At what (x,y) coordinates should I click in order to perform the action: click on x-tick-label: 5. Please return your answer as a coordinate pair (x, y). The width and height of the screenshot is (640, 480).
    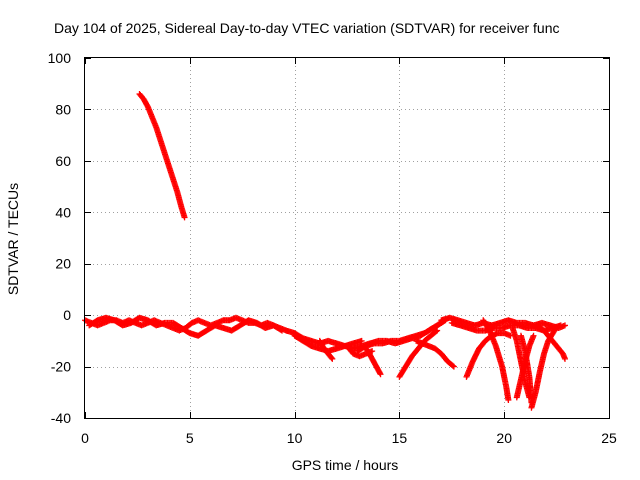
    Looking at the image, I should click on (190, 438).